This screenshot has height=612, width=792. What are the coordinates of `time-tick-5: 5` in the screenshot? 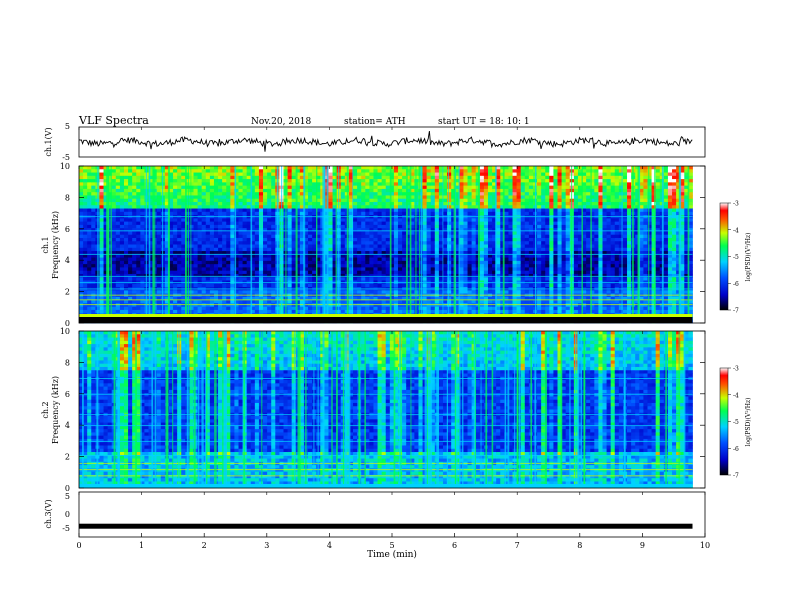 It's located at (391, 545).